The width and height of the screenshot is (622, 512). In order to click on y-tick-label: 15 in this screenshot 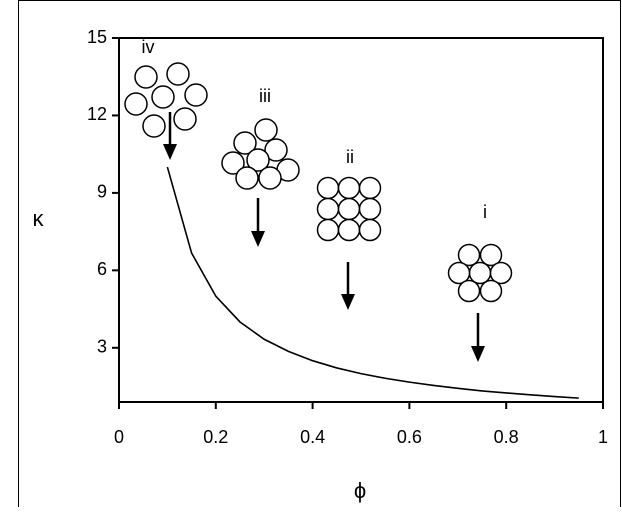, I will do `click(97, 37)`.